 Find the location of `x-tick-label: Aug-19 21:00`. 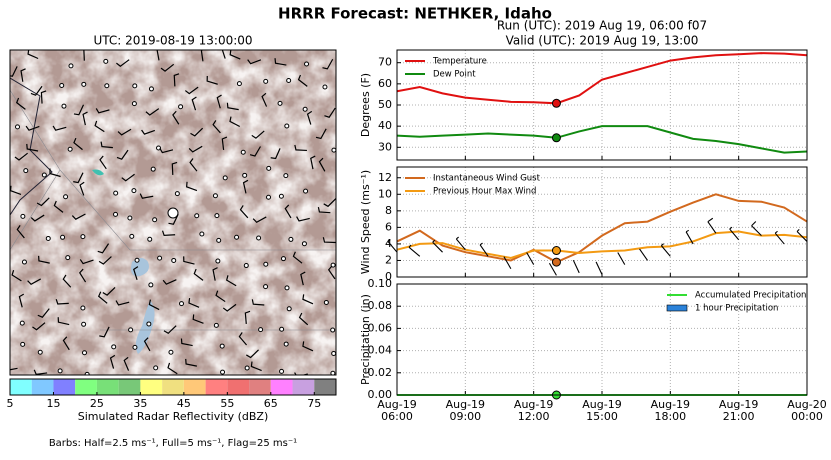

x-tick-label: Aug-19 21:00 is located at coordinates (738, 410).